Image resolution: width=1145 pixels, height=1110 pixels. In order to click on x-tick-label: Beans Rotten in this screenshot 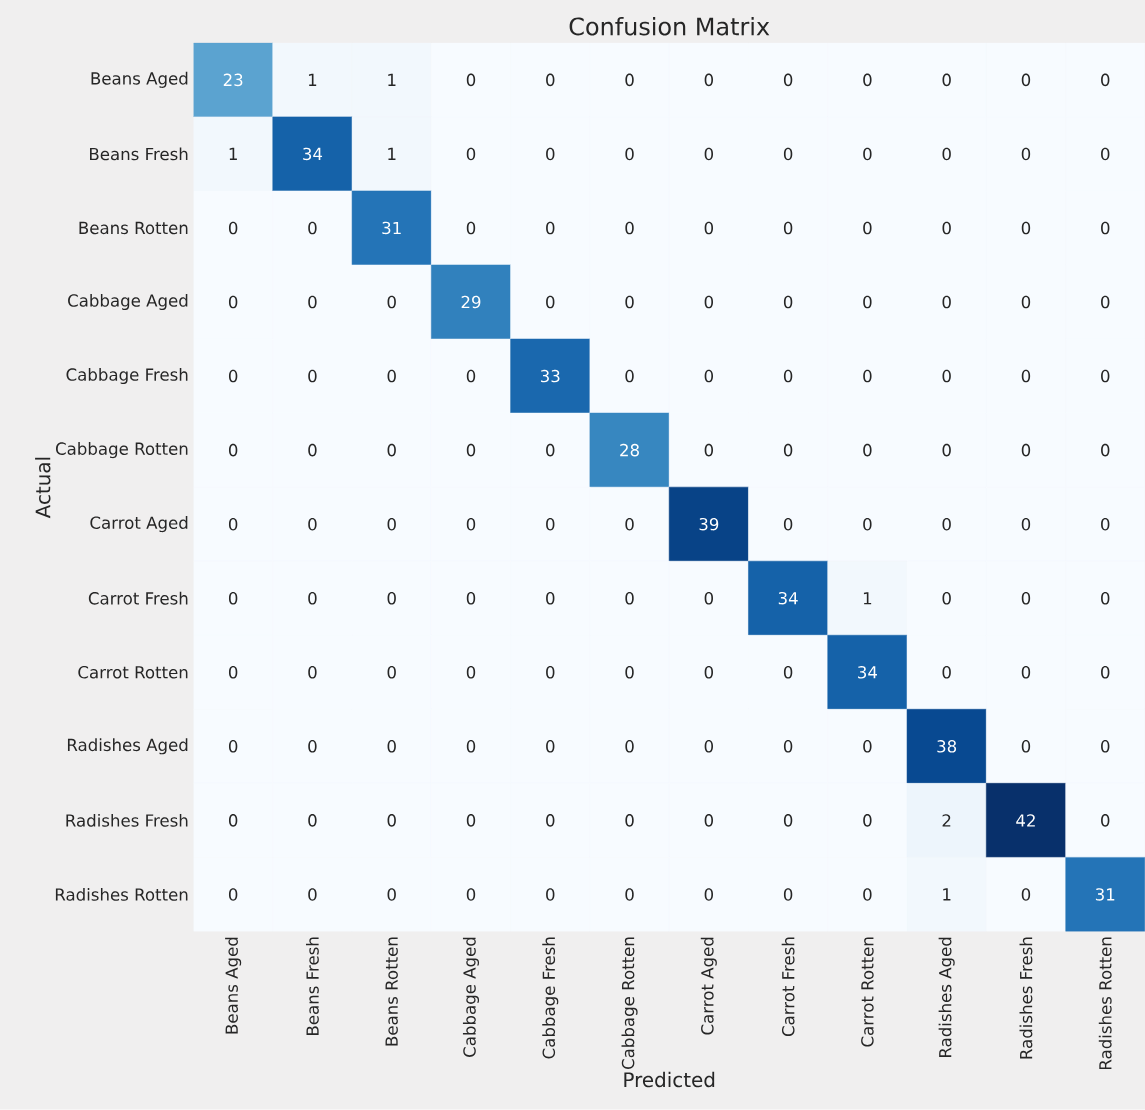, I will do `click(391, 991)`.